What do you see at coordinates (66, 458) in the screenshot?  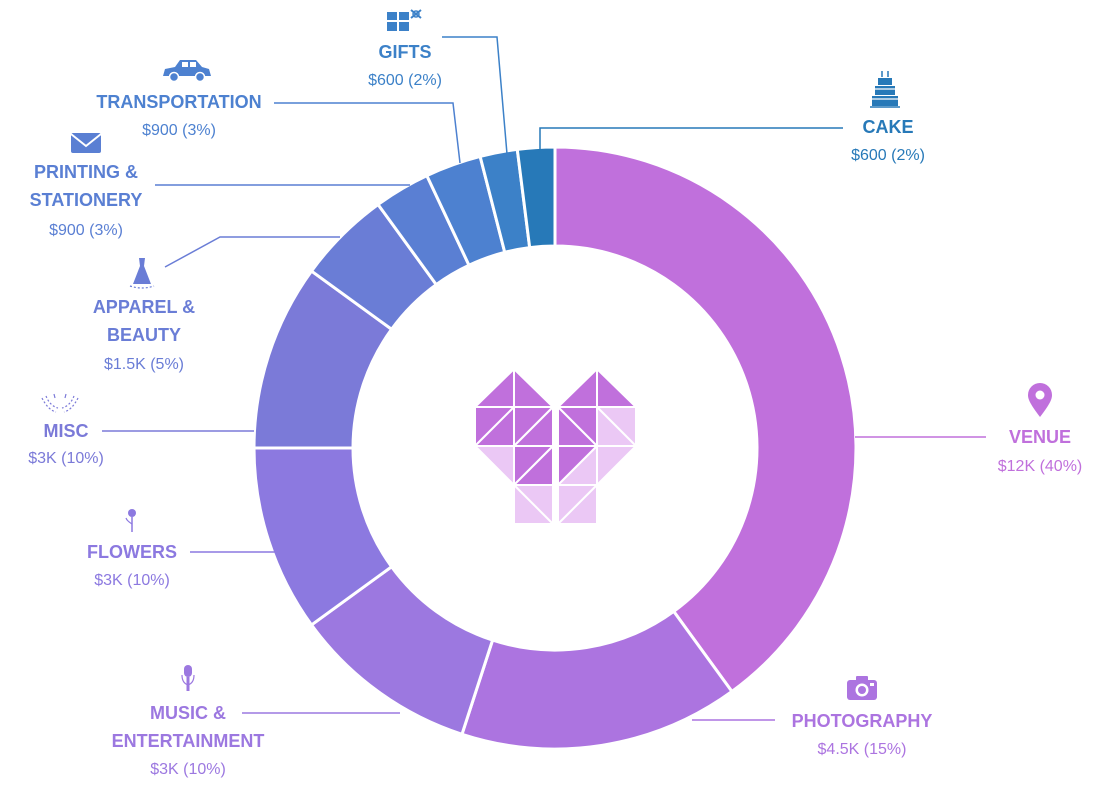 I see `value-label-misc: $3K (10%)` at bounding box center [66, 458].